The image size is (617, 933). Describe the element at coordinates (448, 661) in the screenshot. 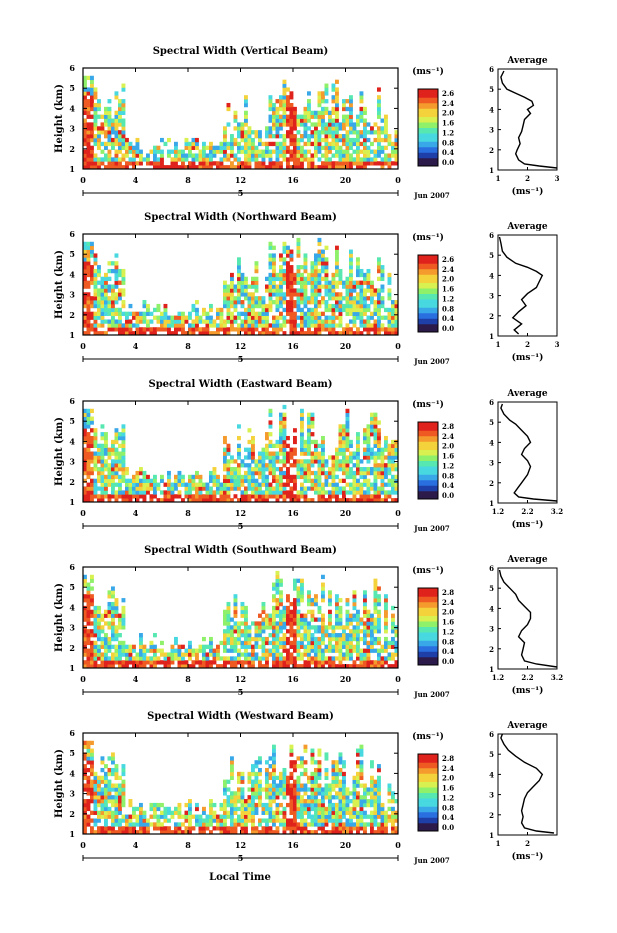

I see `colorbar-tick-label: 0.0` at that location.